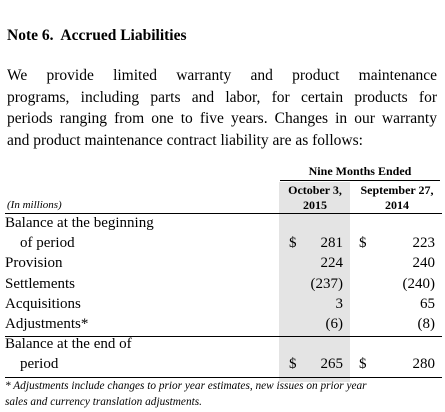  I want to click on cell-value: 280, so click(424, 364).